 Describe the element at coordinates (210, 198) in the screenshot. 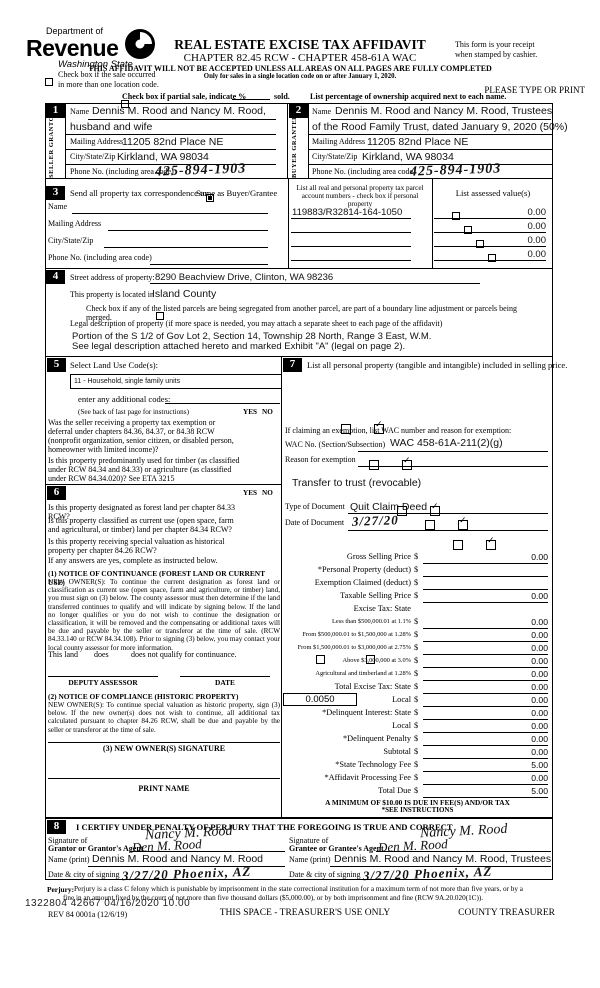

I see `same-as-buyer-checkbox` at that location.